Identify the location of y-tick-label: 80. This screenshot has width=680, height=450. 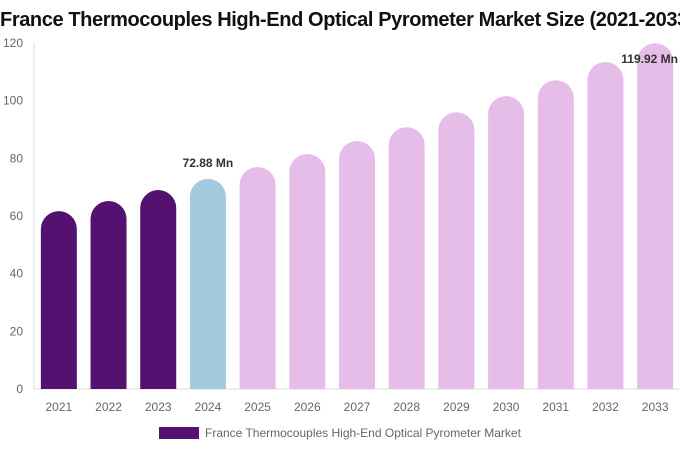
(17, 158).